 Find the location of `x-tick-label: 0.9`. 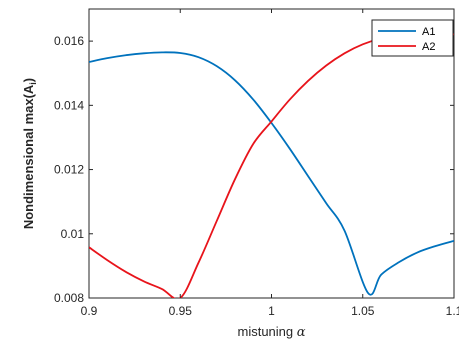

x-tick-label: 0.9 is located at coordinates (89, 311).